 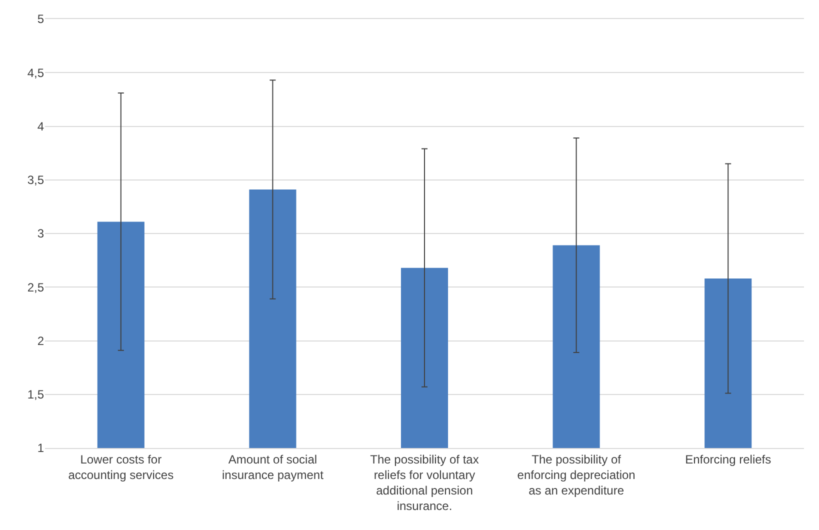 I want to click on y-tick-label: 3,5, so click(x=35, y=180).